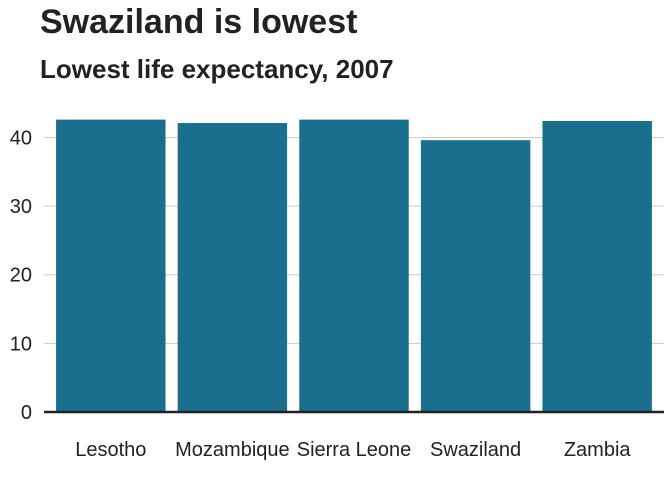 Image resolution: width=672 pixels, height=480 pixels. I want to click on x-tick-label: Sierra Leone, so click(354, 450).